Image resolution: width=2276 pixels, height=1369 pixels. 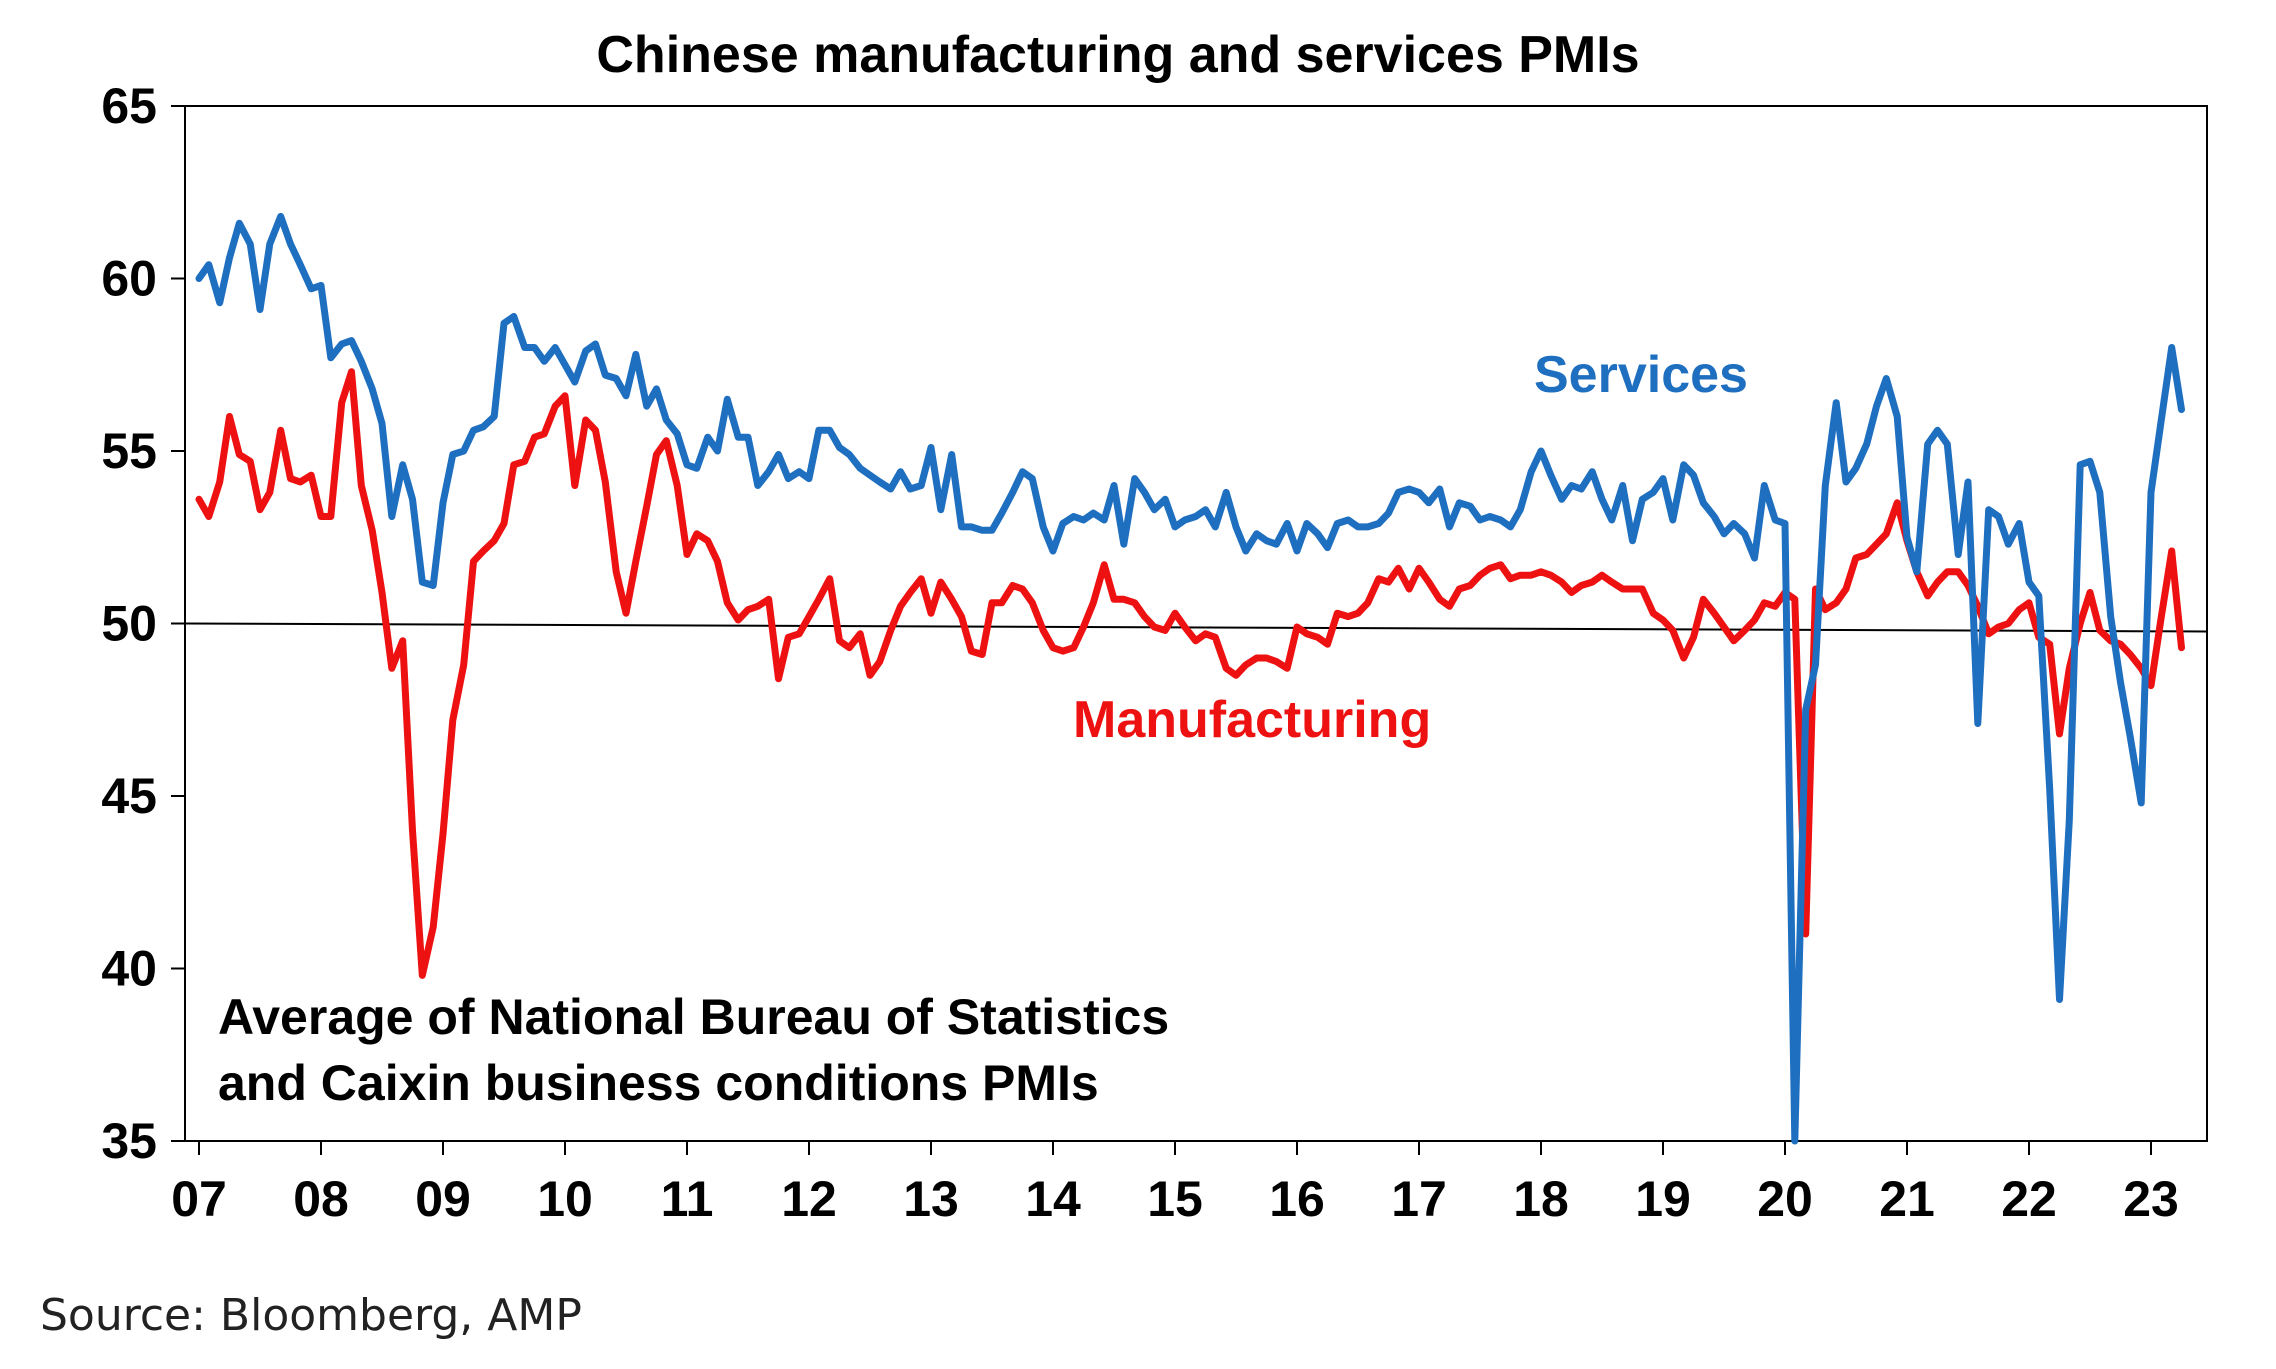 I want to click on x-tick-label: 12, so click(x=809, y=1199).